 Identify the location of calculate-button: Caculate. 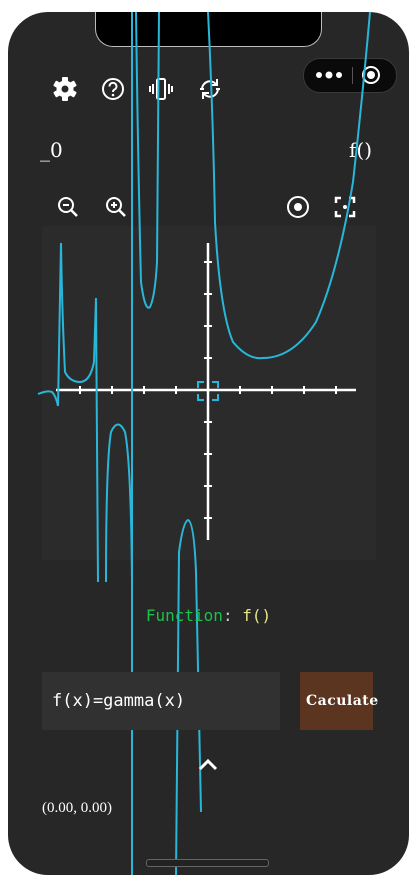
(339, 701).